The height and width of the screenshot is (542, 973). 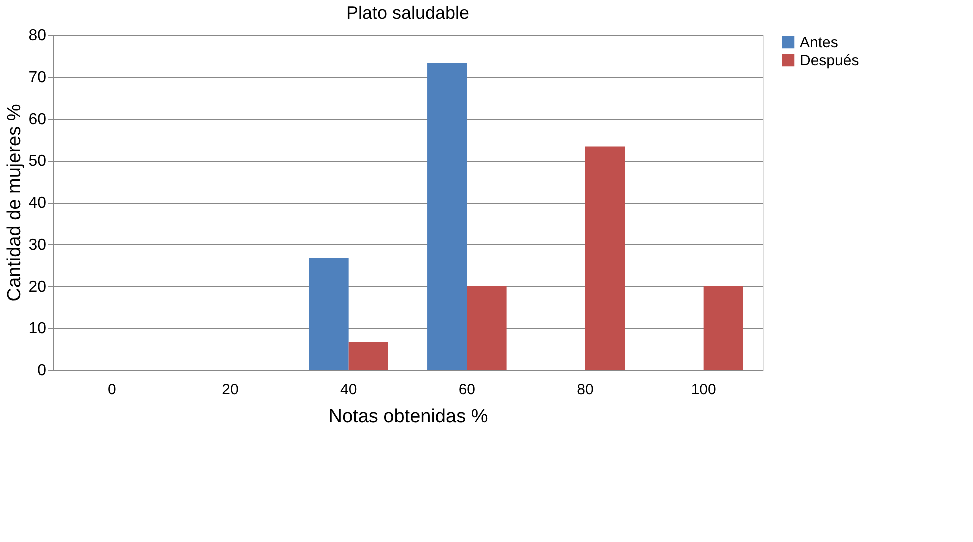 What do you see at coordinates (112, 390) in the screenshot?
I see `x-tick-label: 0` at bounding box center [112, 390].